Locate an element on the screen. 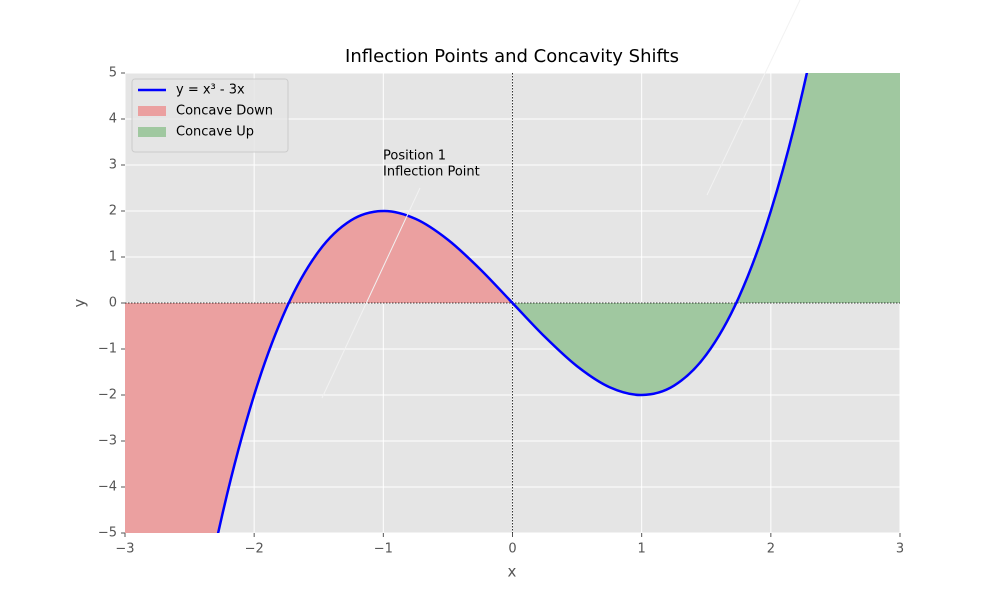  x-tick-label: 0 is located at coordinates (512, 549).